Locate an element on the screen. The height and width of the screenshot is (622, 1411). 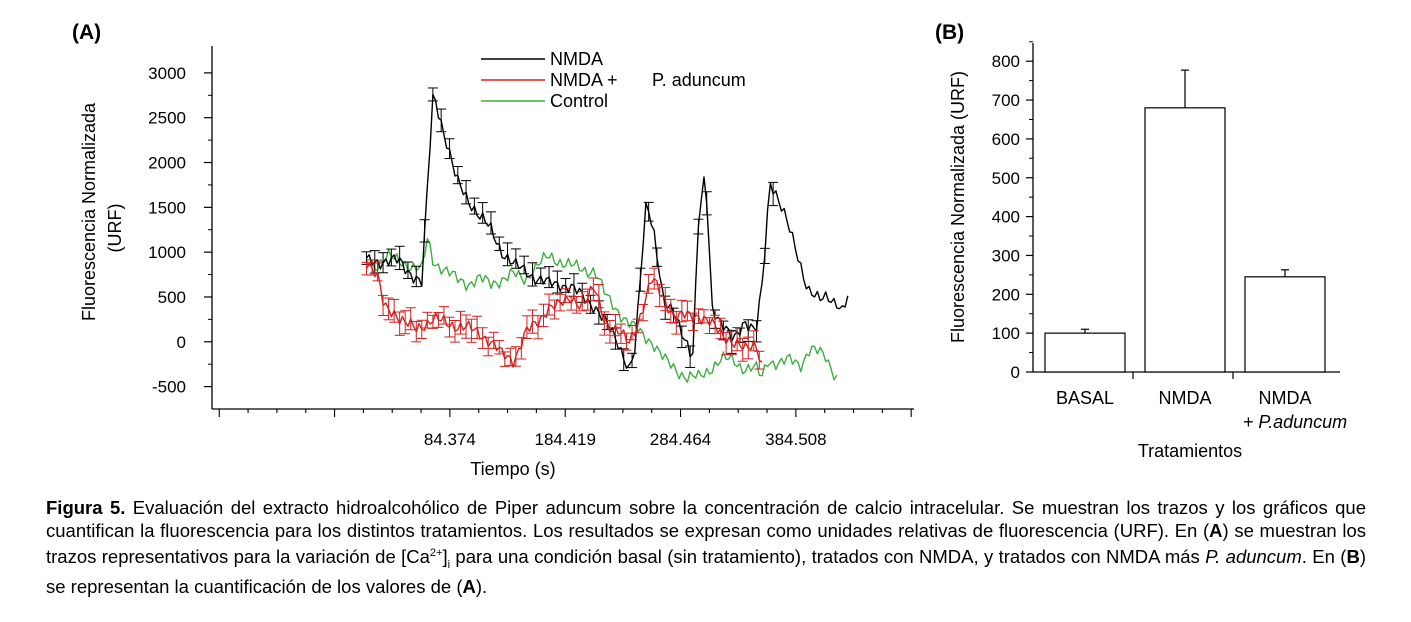
y-tick-label: 400 is located at coordinates (1006, 217).